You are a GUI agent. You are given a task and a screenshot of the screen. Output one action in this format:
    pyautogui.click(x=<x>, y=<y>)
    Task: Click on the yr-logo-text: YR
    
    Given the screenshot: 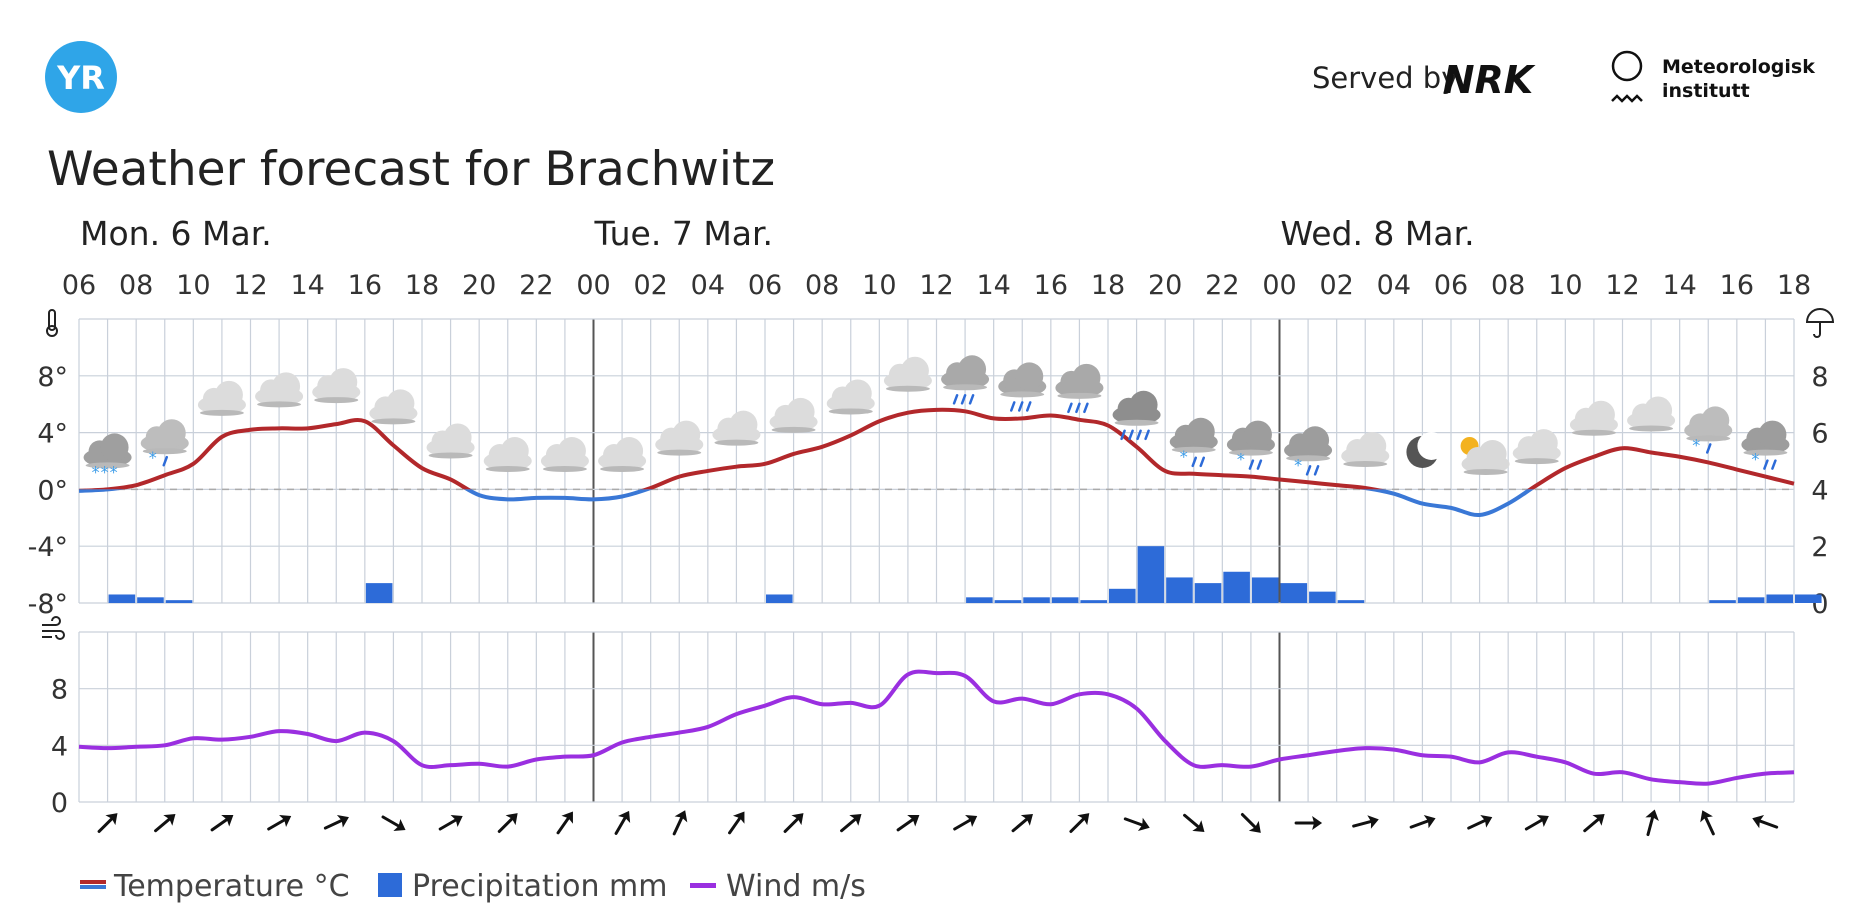 What is the action you would take?
    pyautogui.click(x=80, y=78)
    